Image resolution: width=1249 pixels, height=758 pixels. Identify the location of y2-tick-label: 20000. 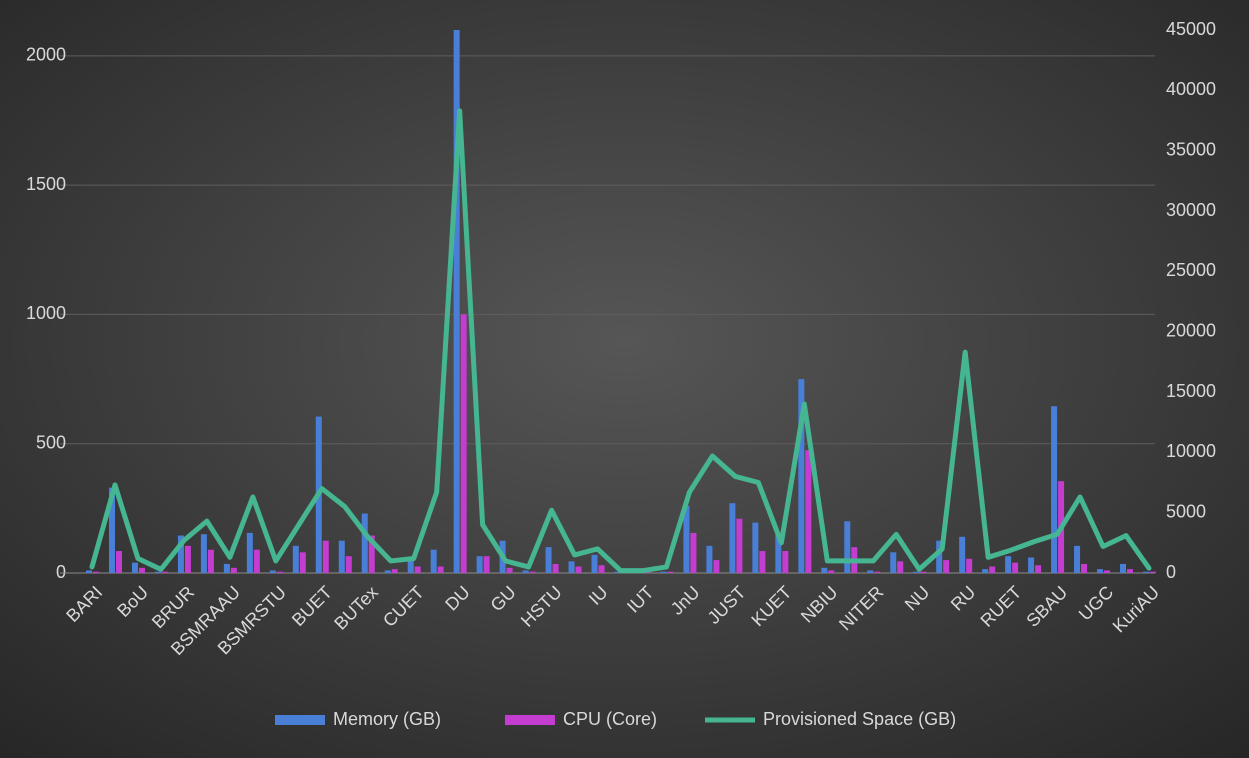
(1191, 330).